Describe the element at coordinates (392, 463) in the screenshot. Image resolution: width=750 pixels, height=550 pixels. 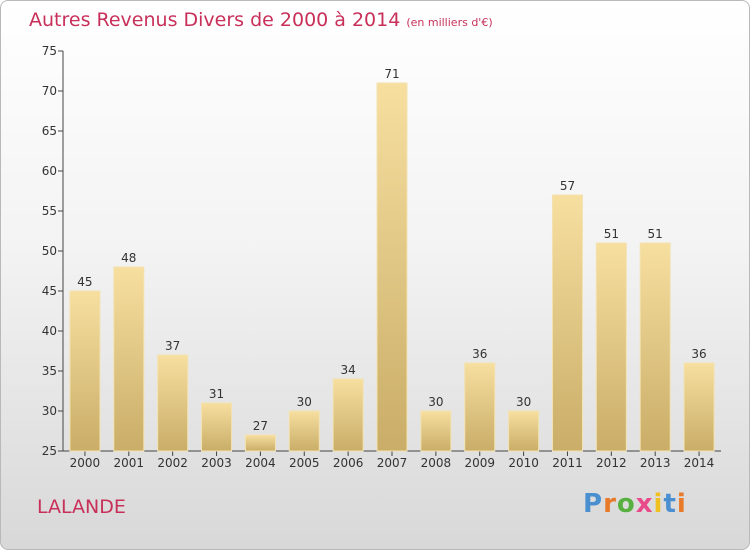
I see `x-tick-label: 2007` at that location.